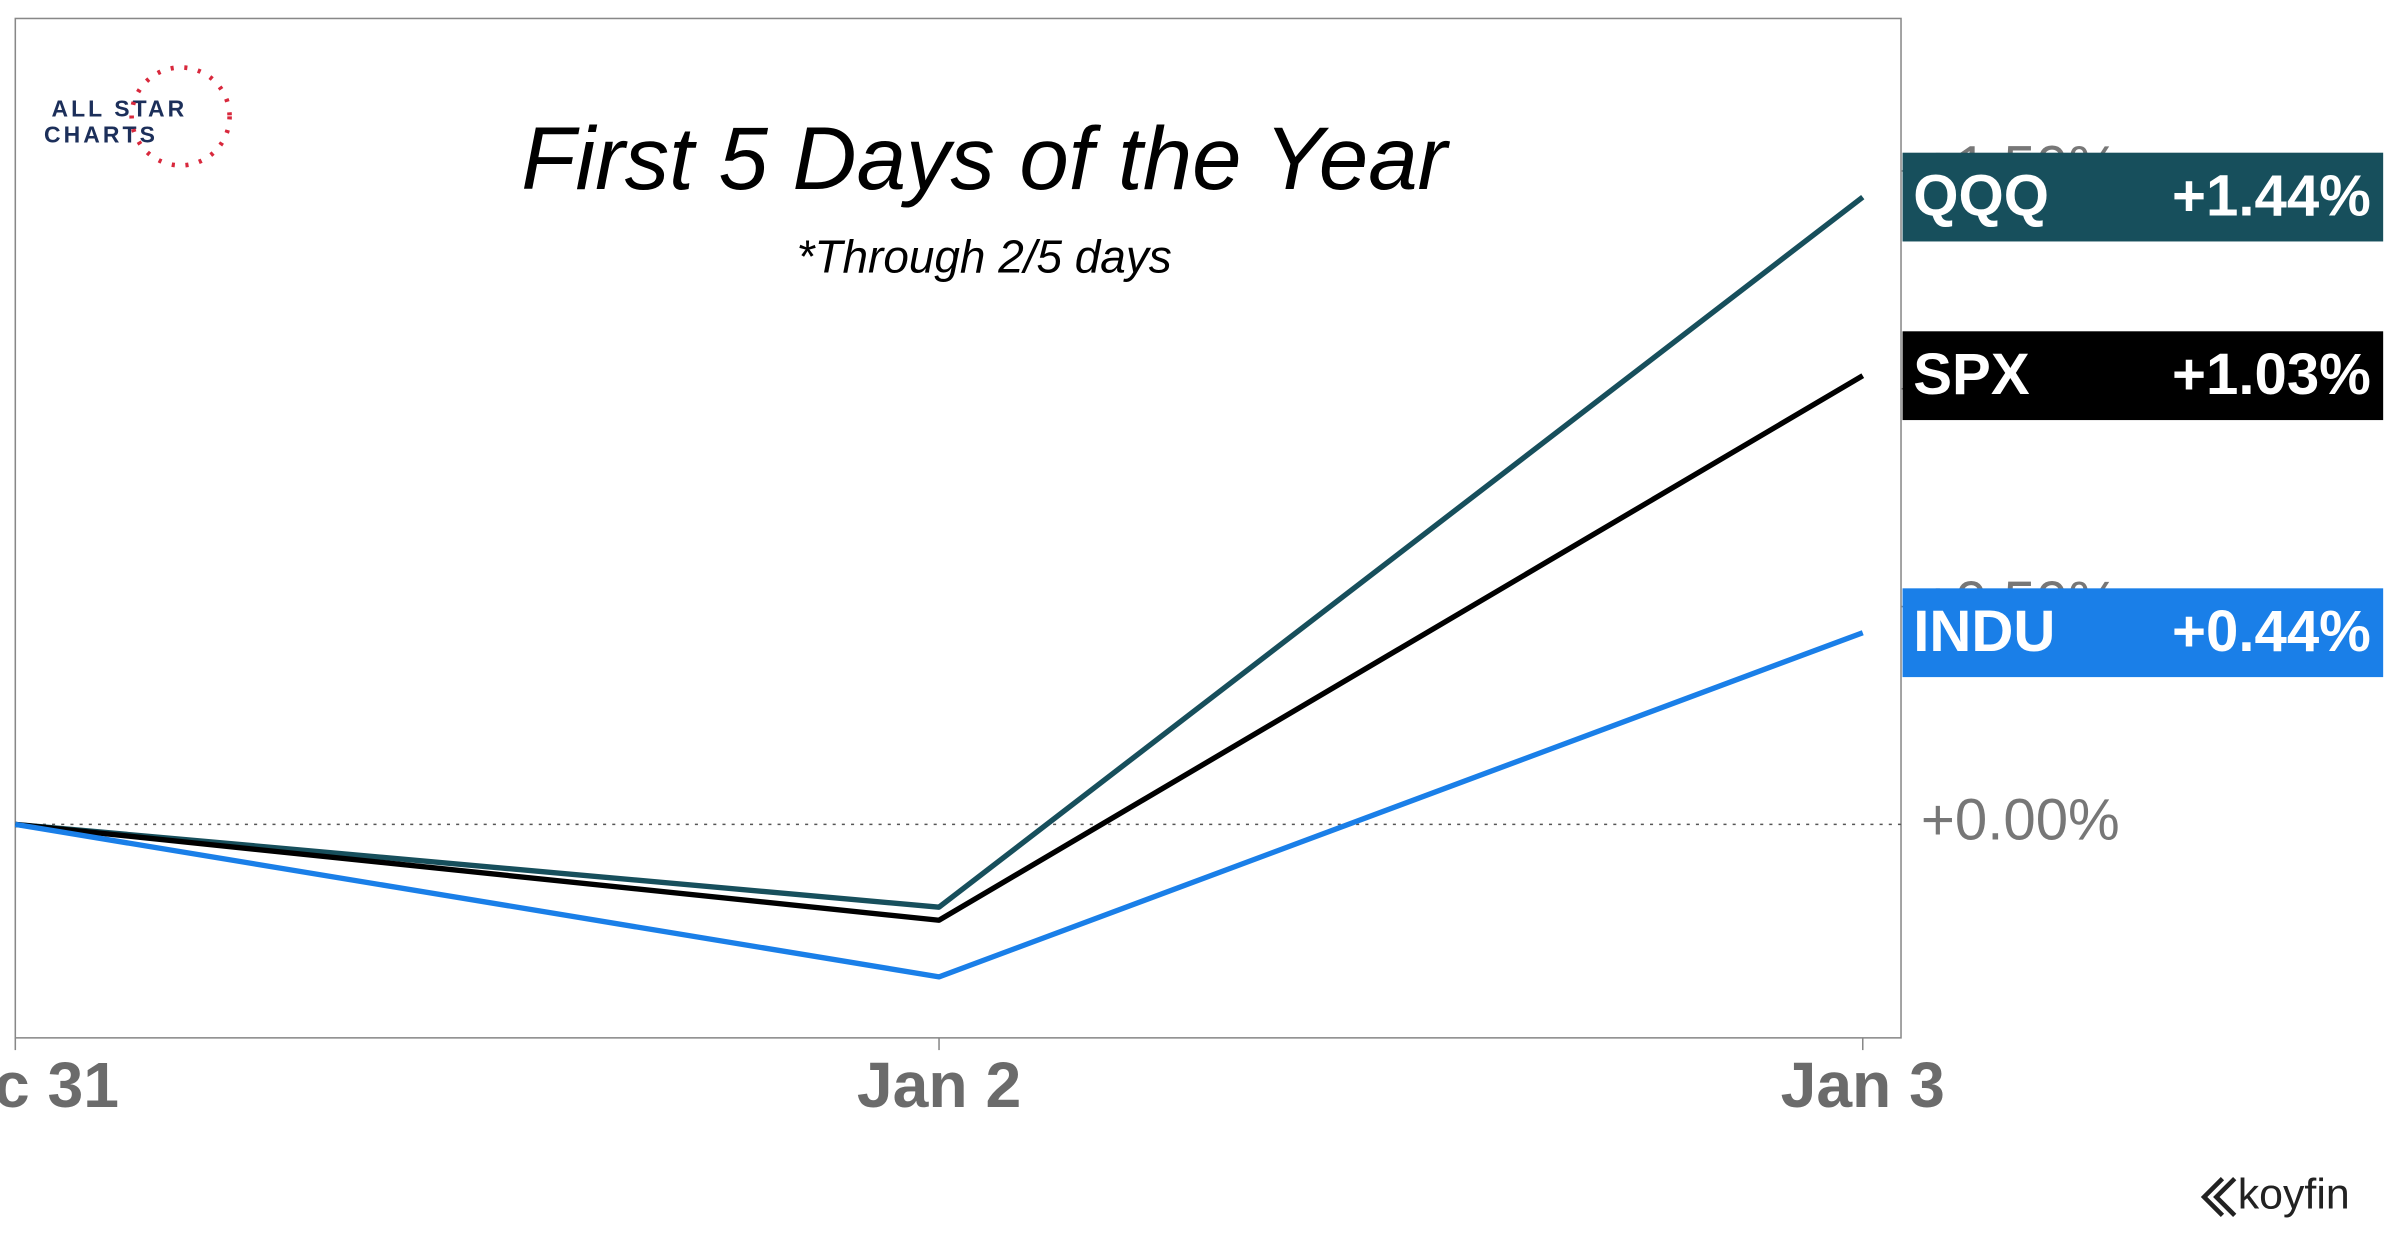 This screenshot has width=2400, height=1240. What do you see at coordinates (2271, 196) in the screenshot?
I see `value-label: +1.44%` at bounding box center [2271, 196].